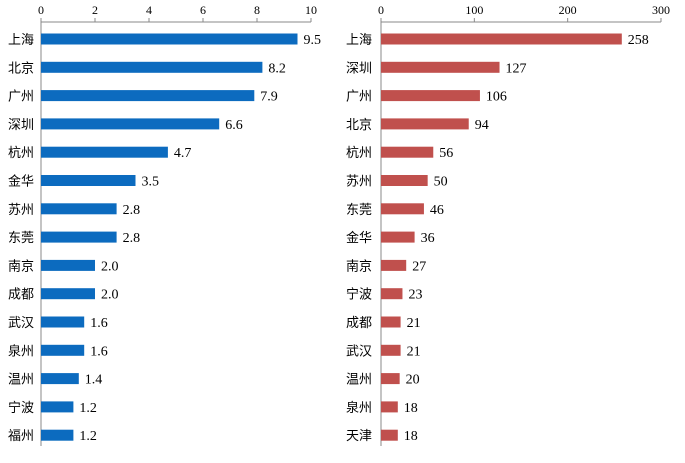 This screenshot has height=463, width=685. Describe the element at coordinates (21, 323) in the screenshot. I see `chart1-category-label: 武汉` at that location.